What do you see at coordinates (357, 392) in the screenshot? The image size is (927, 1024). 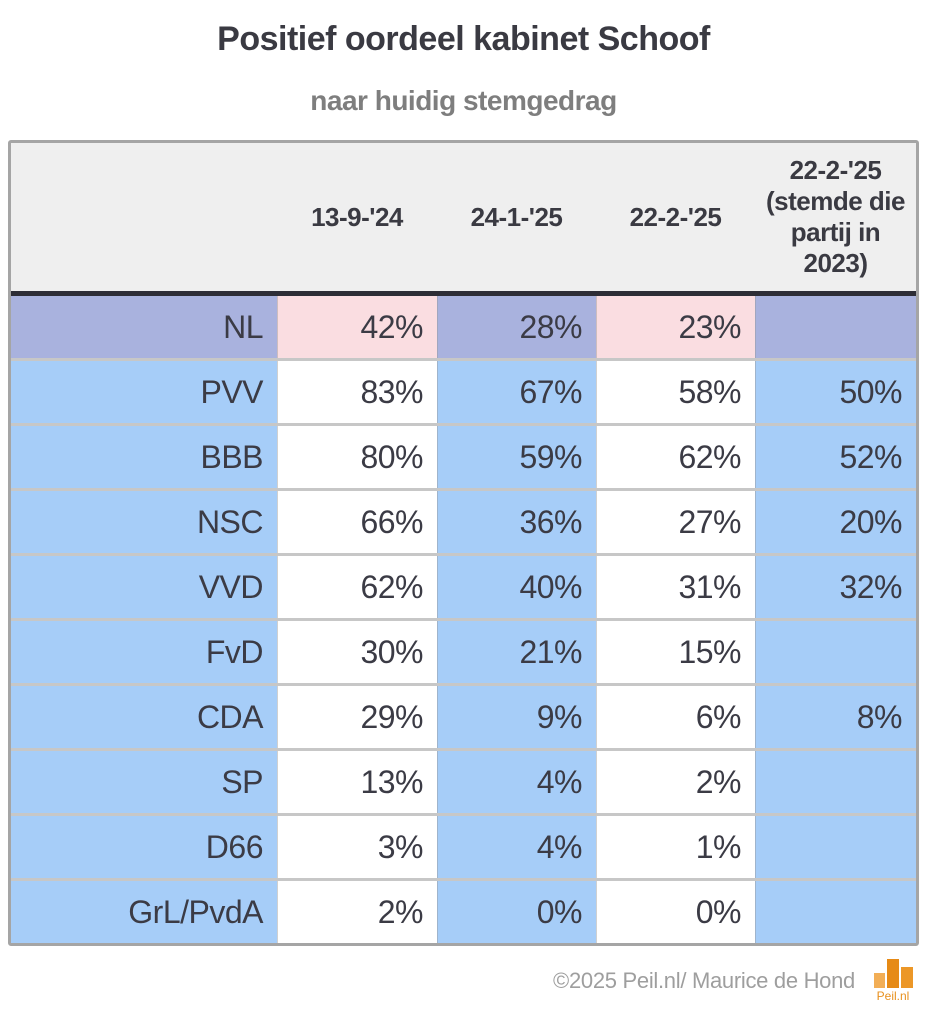 I see `value-cell: 83%` at bounding box center [357, 392].